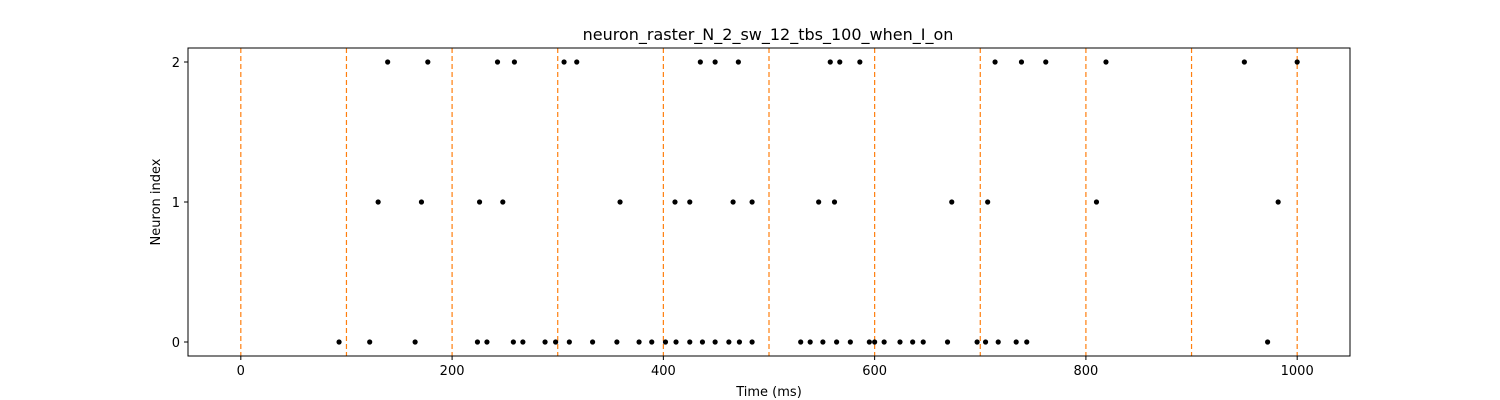 This screenshot has width=1500, height=400. I want to click on x-tick-label: 0, so click(241, 371).